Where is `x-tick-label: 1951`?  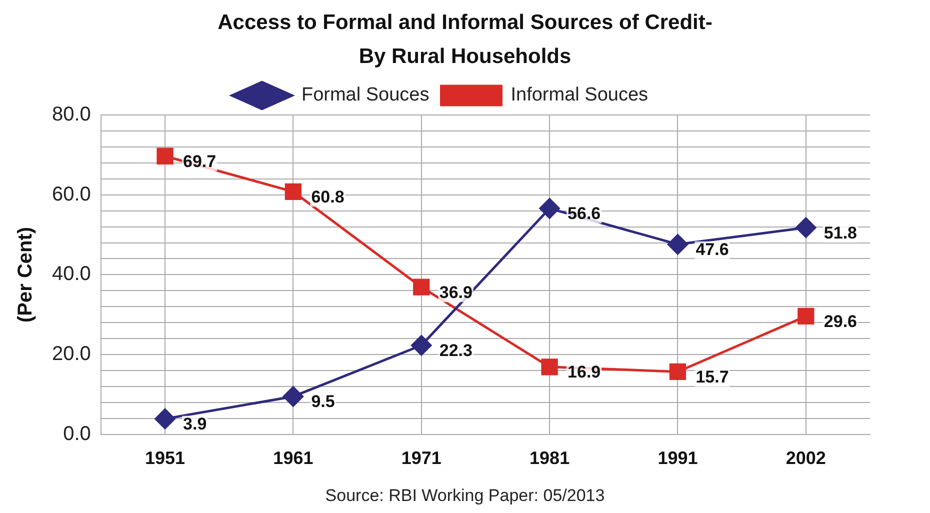 x-tick-label: 1951 is located at coordinates (165, 458).